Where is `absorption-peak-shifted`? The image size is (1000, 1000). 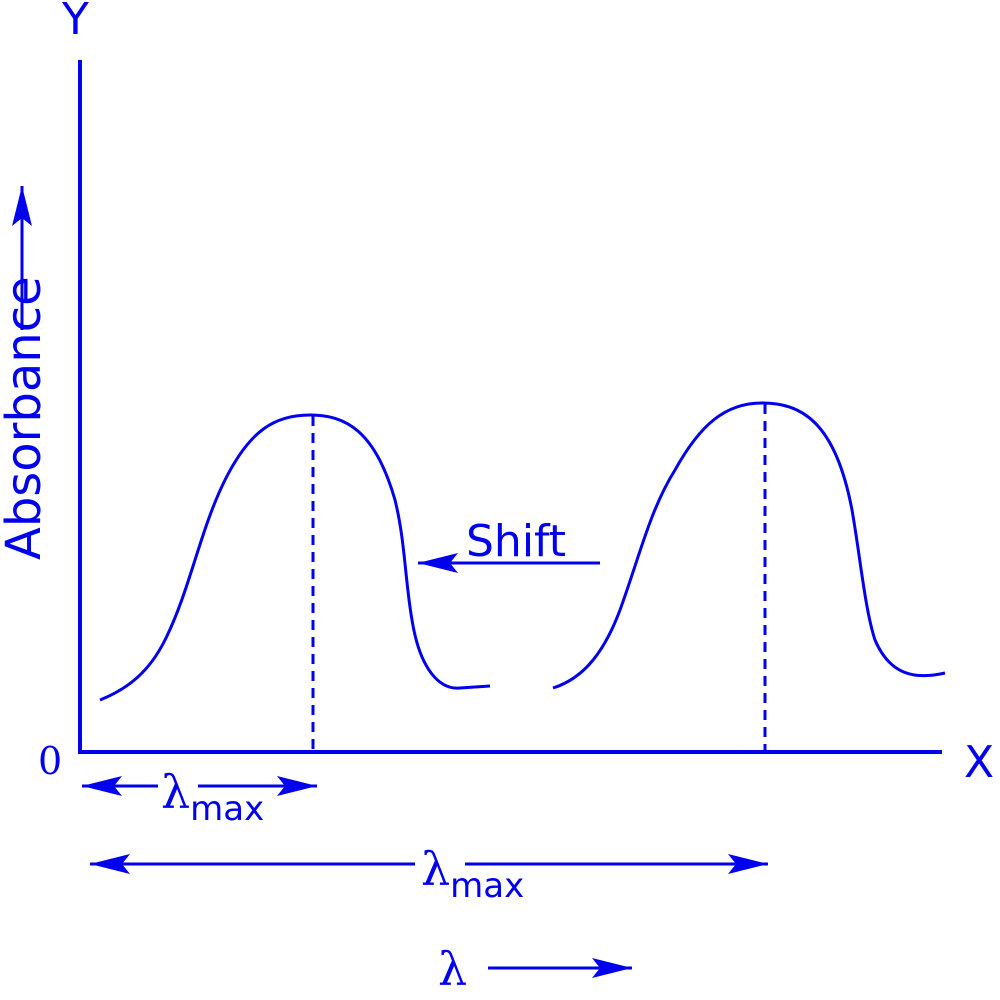
absorption-peak-shifted is located at coordinates (295, 557).